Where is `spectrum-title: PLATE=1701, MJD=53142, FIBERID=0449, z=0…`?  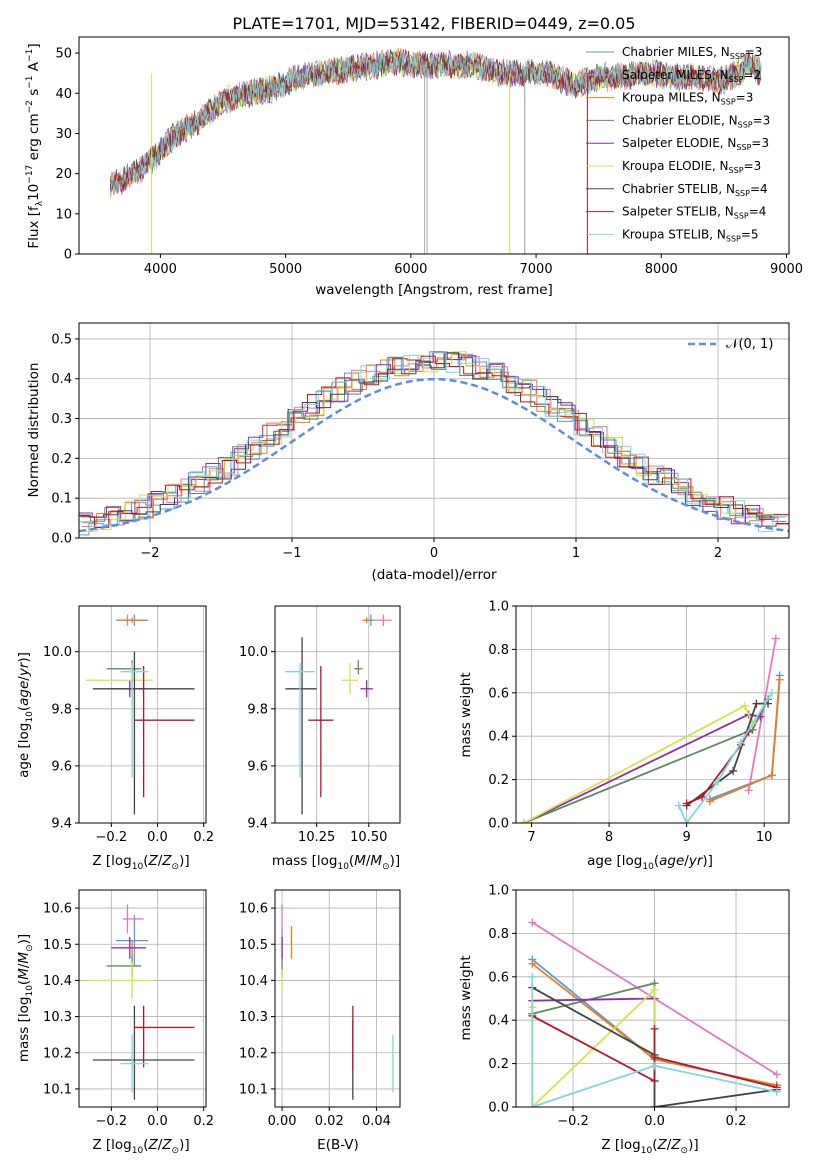 spectrum-title: PLATE=1701, MJD=53142, FIBERID=0449, z=0… is located at coordinates (433, 23).